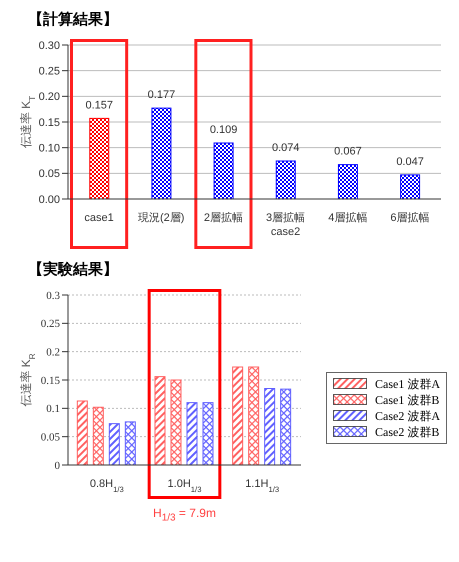 This screenshot has height=562, width=459. I want to click on data-label: 0.074, so click(286, 148).